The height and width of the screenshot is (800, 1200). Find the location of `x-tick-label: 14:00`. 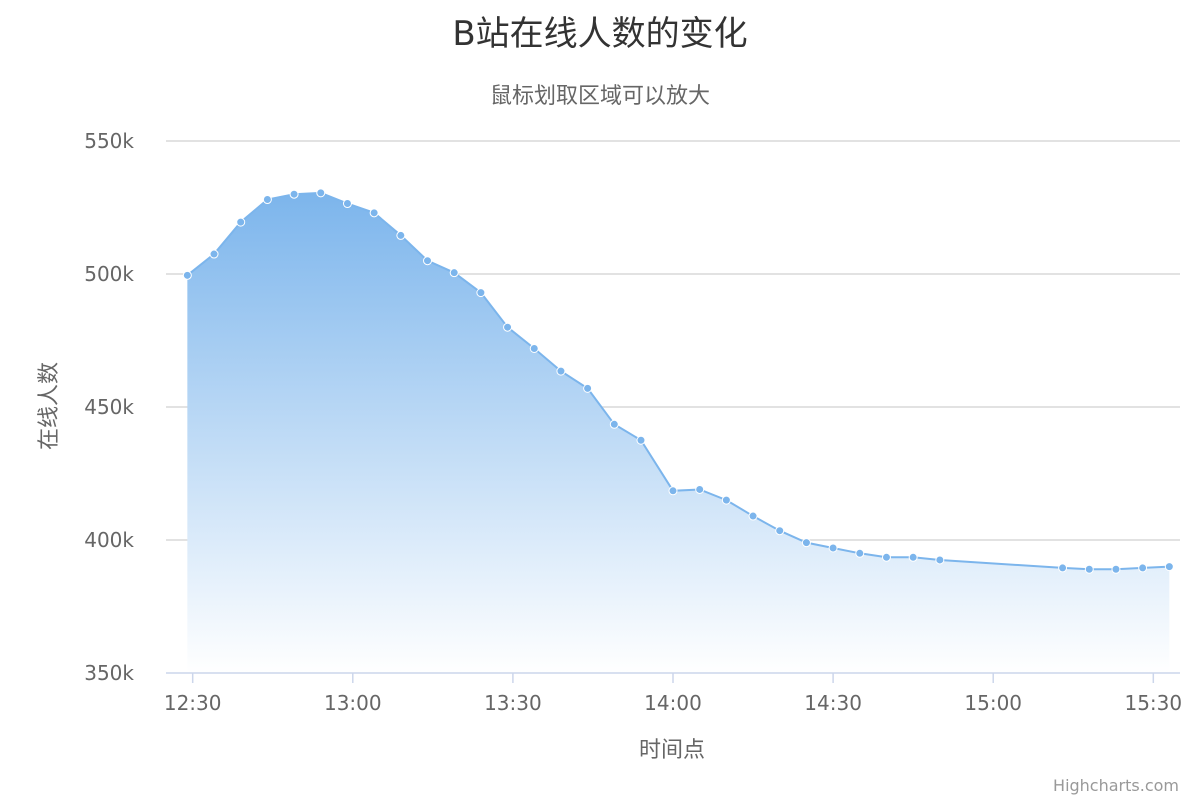

x-tick-label: 14:00 is located at coordinates (673, 703).